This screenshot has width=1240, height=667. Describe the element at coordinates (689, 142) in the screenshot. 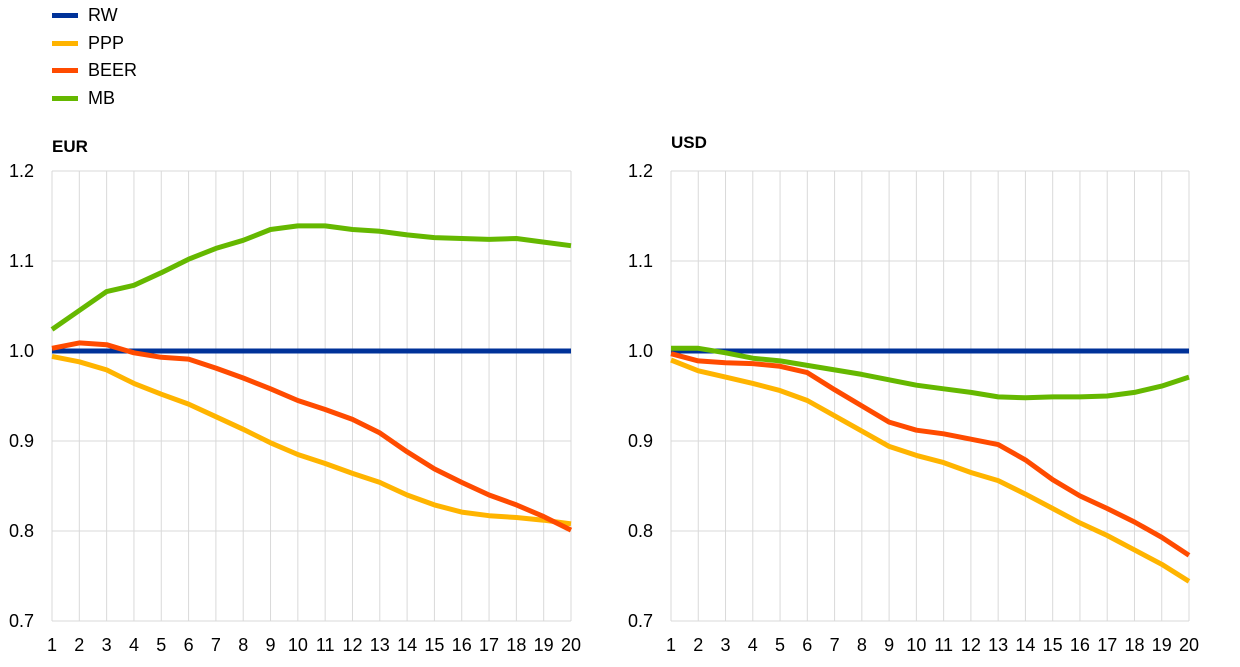

I see `chart-title: USD` at that location.